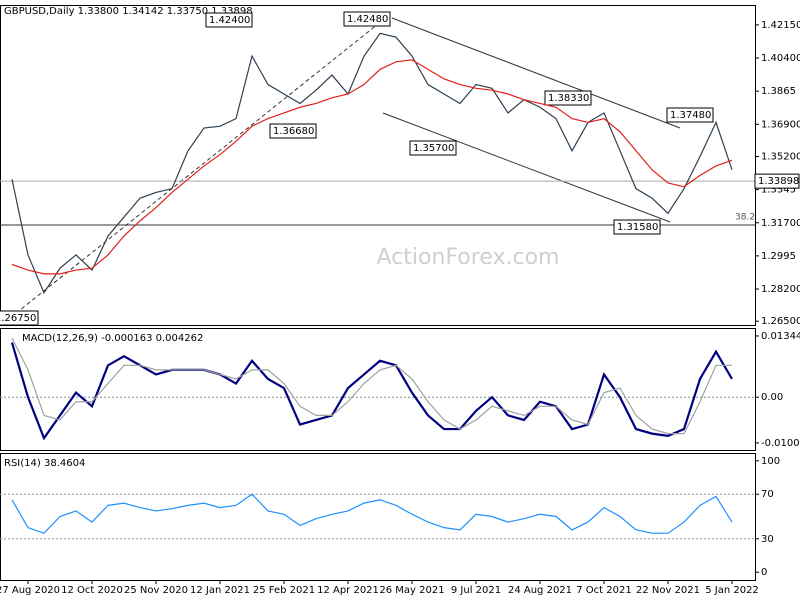 The height and width of the screenshot is (600, 800). I want to click on x-tick-label: 27 Aug 2020, so click(30, 590).